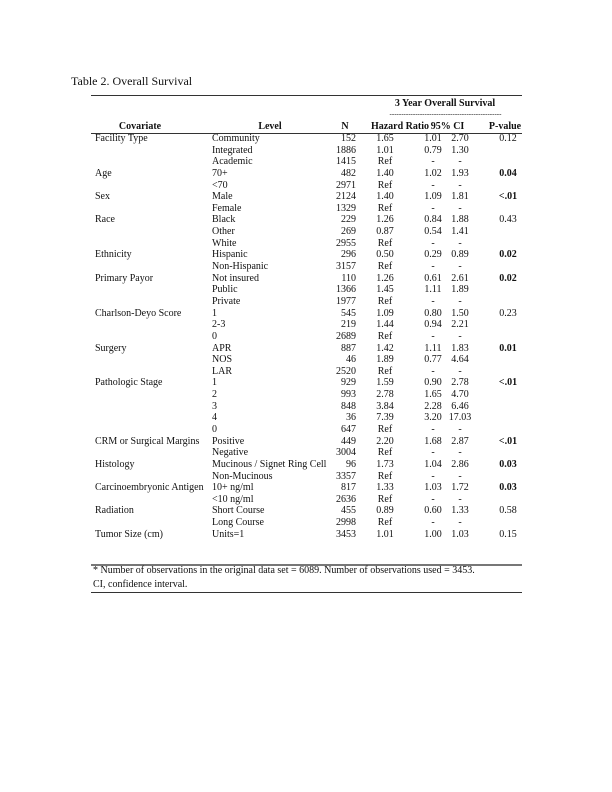  Describe the element at coordinates (433, 313) in the screenshot. I see `cell-ci-lower: 0.80` at that location.